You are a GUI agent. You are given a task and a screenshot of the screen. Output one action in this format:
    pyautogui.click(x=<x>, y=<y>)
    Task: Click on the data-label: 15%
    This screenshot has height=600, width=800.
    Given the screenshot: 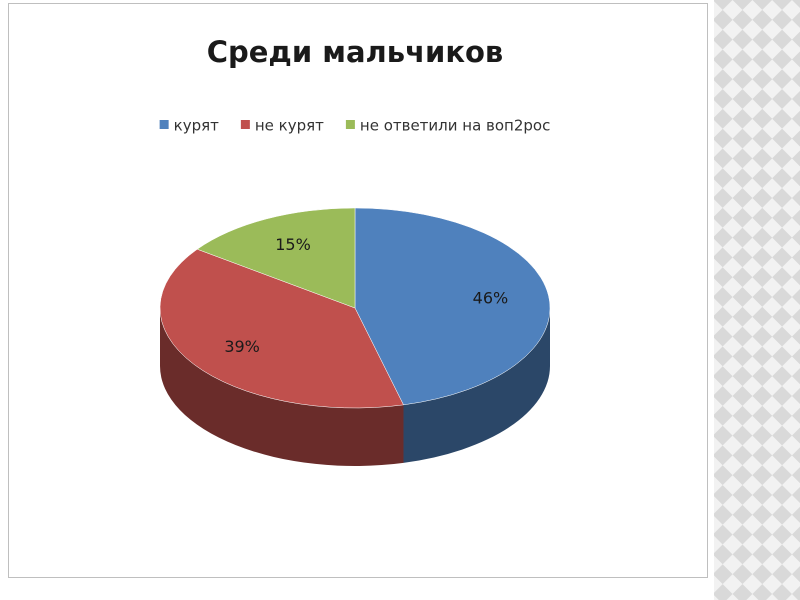 What is the action you would take?
    pyautogui.click(x=293, y=244)
    